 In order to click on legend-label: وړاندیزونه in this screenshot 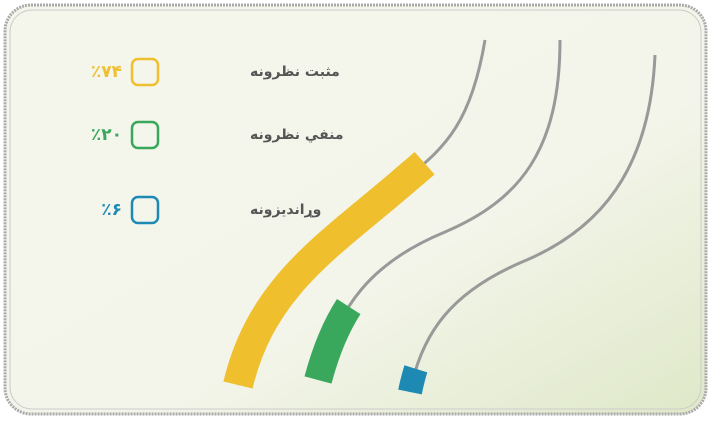, I will do `click(285, 210)`.